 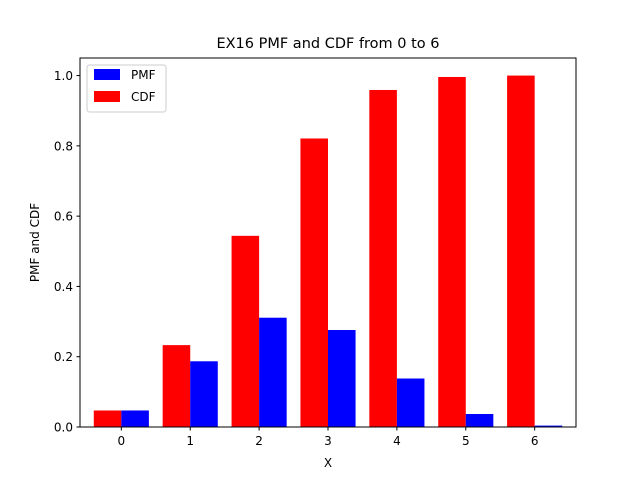 What do you see at coordinates (63, 217) in the screenshot?
I see `y-tick-label: 0.6` at bounding box center [63, 217].